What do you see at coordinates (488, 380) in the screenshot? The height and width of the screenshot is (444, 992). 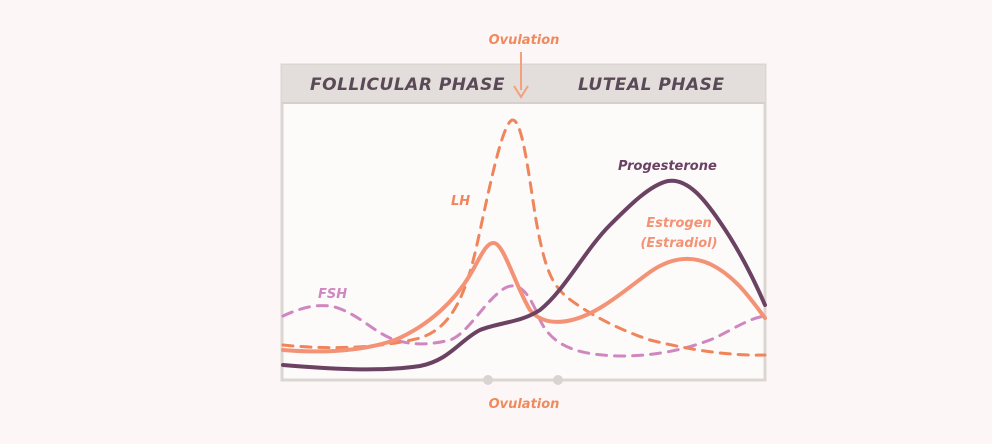 I see `ovulation-start-marker` at bounding box center [488, 380].